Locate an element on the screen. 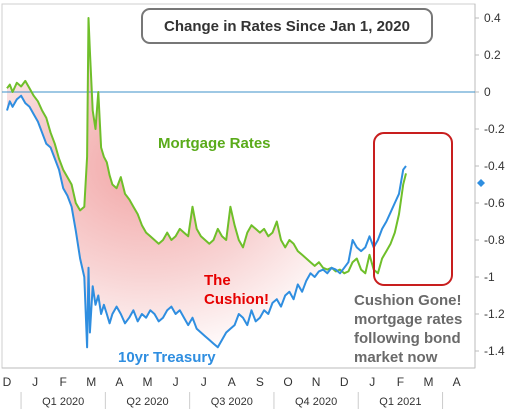 Image resolution: width=514 pixels, height=409 pixels. x-tick-label: O is located at coordinates (287, 382).